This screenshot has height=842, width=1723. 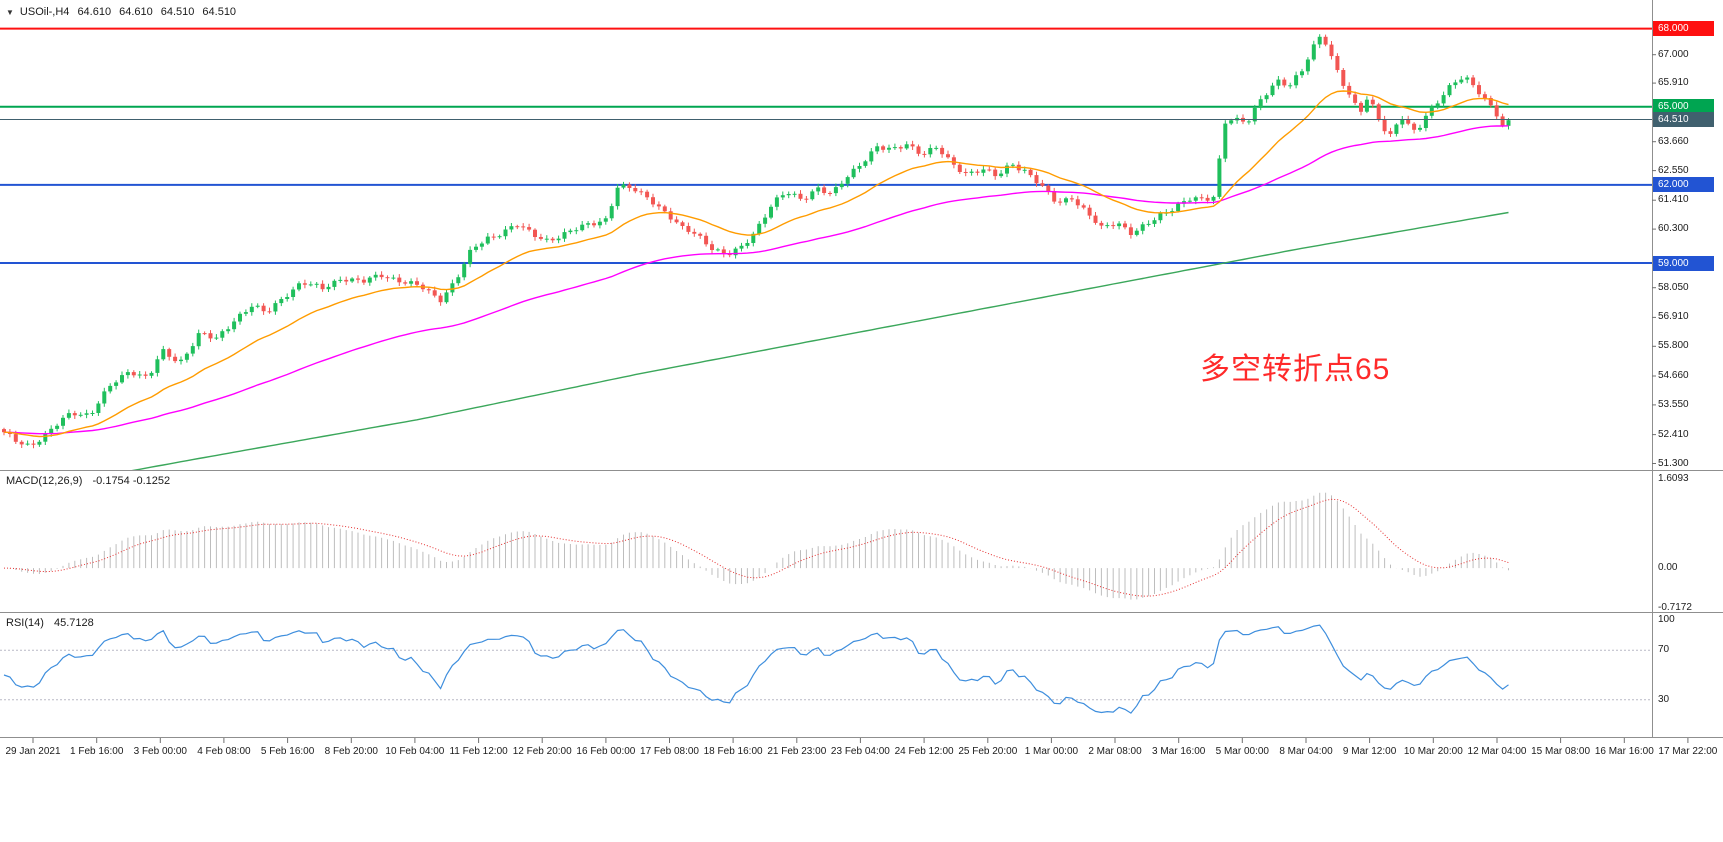 I want to click on rsi-values: 45.7128, so click(x=73, y=623).